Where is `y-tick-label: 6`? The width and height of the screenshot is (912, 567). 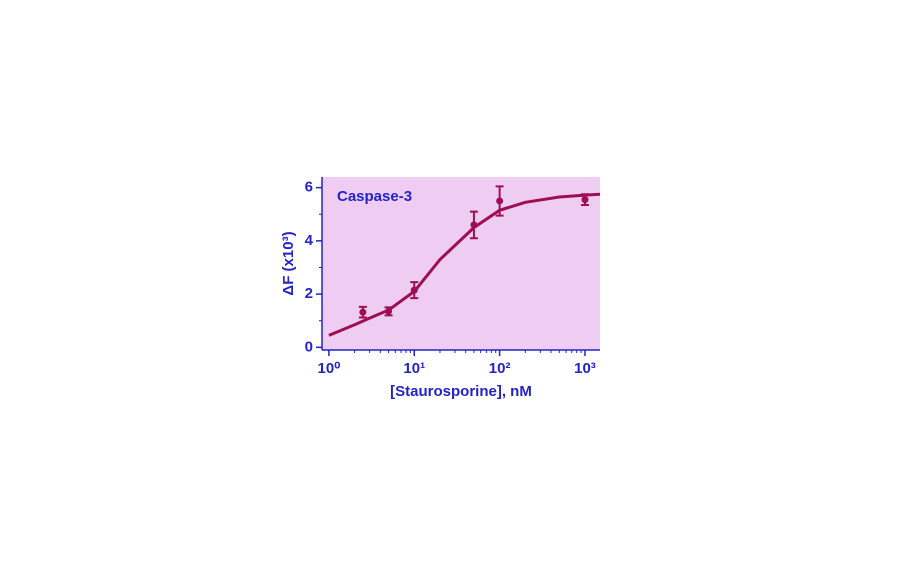 y-tick-label: 6 is located at coordinates (309, 187).